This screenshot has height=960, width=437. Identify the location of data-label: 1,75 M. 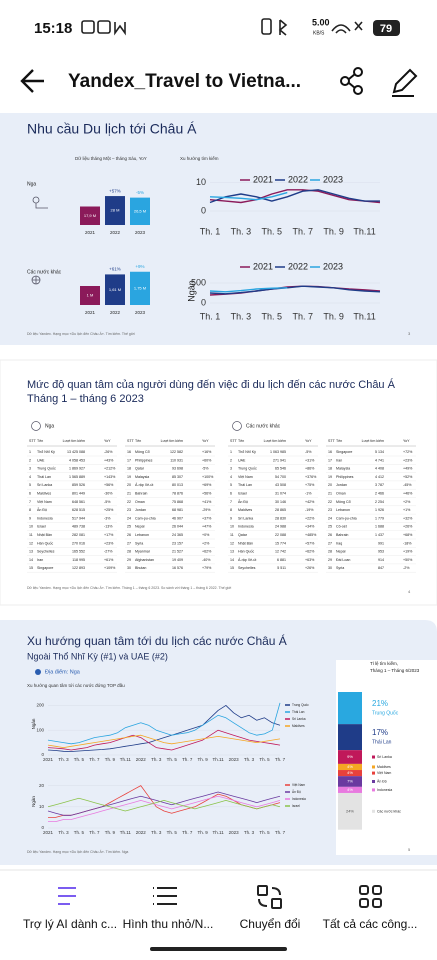
(140, 287).